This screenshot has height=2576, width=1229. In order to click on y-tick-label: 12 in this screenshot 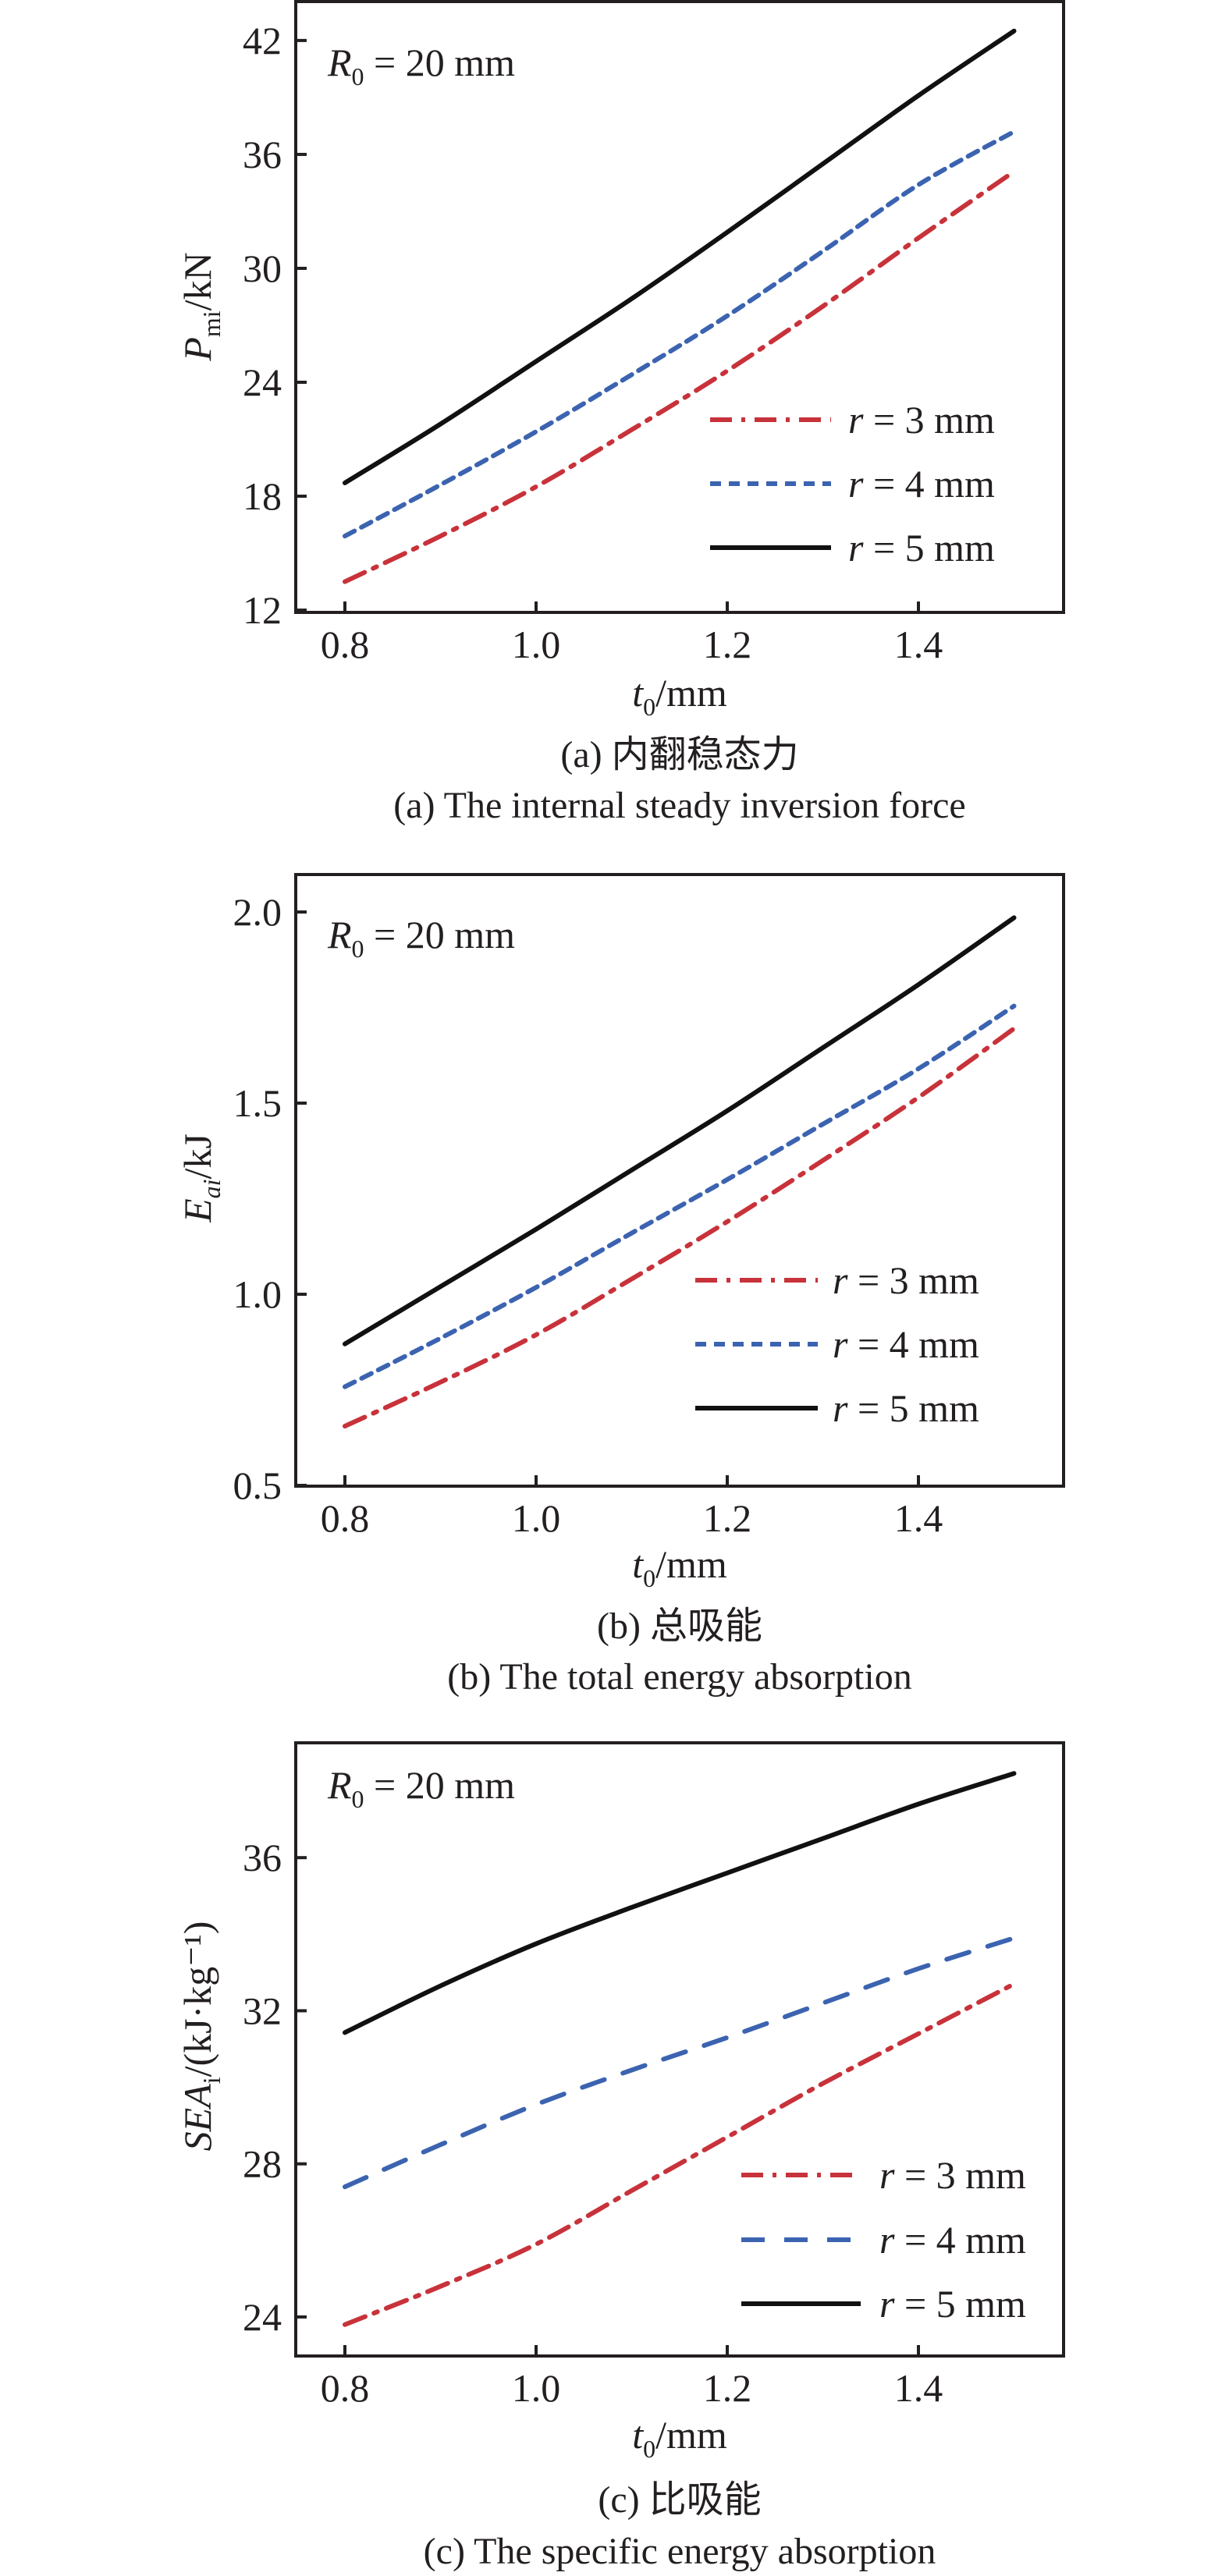, I will do `click(262, 610)`.